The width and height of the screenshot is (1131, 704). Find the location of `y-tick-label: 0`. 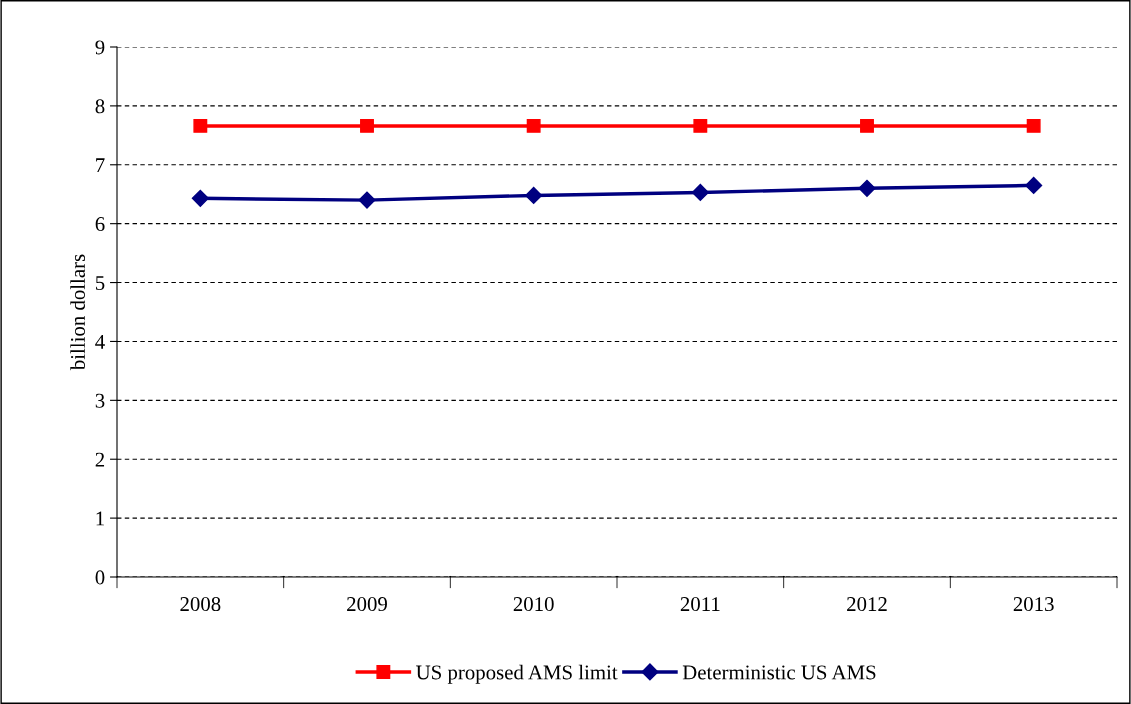

y-tick-label: 0 is located at coordinates (100, 577).